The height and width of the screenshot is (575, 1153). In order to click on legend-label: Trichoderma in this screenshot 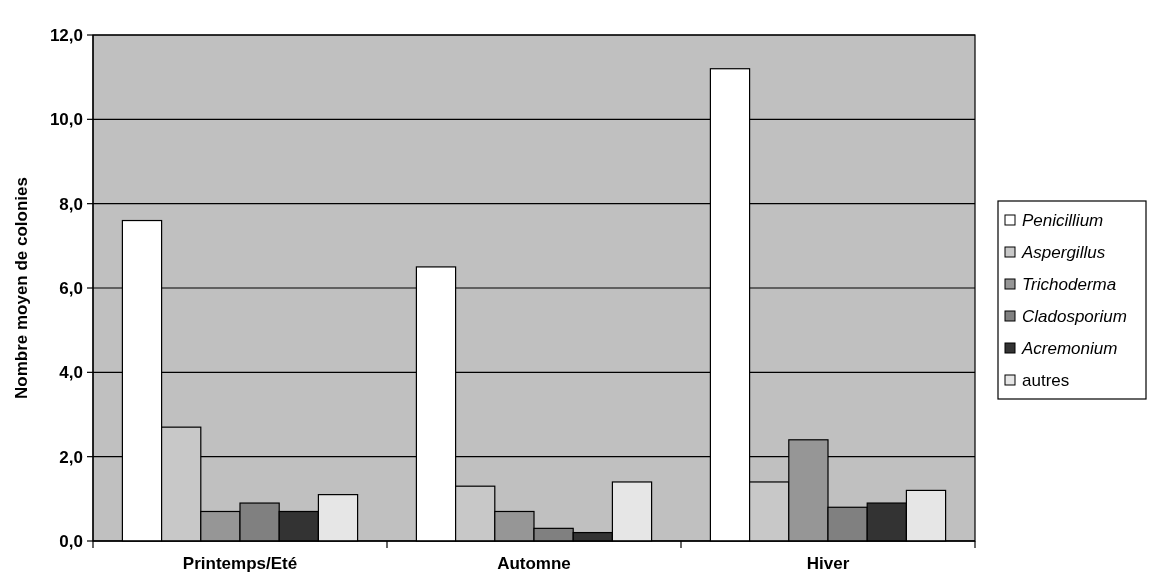, I will do `click(1069, 284)`.